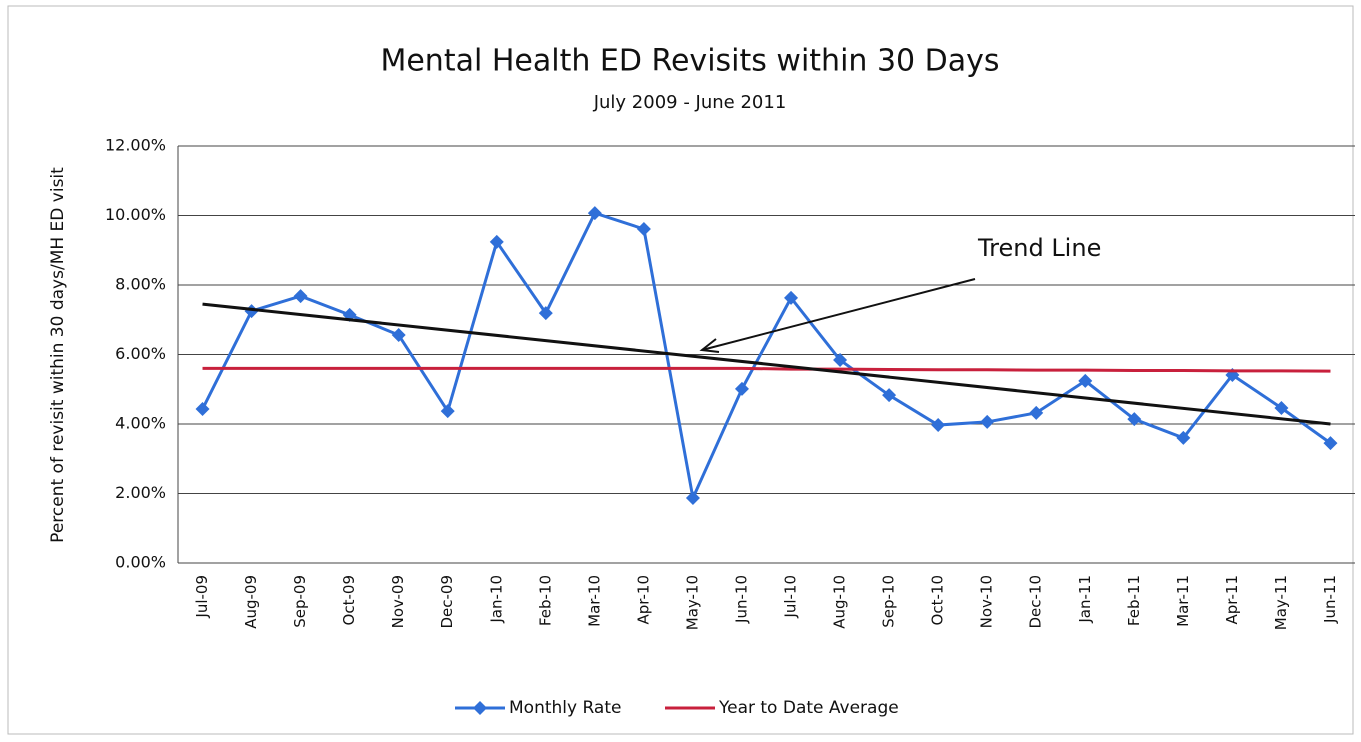  I want to click on y-tick-label: 2.00%, so click(140, 492).